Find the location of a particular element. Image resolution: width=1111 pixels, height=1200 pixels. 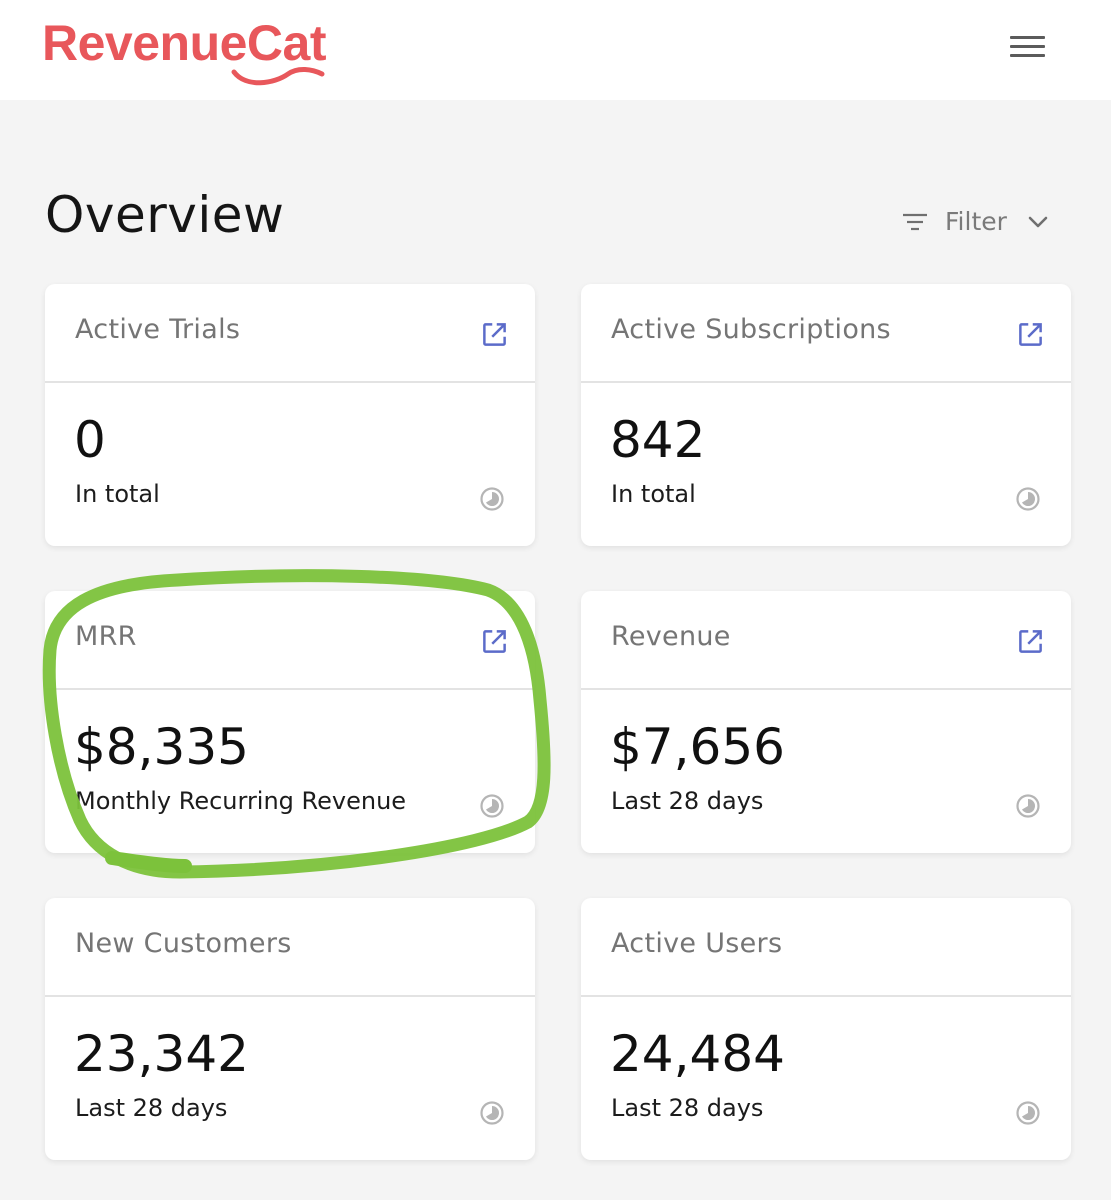

card-header: Revenue is located at coordinates (826, 640).